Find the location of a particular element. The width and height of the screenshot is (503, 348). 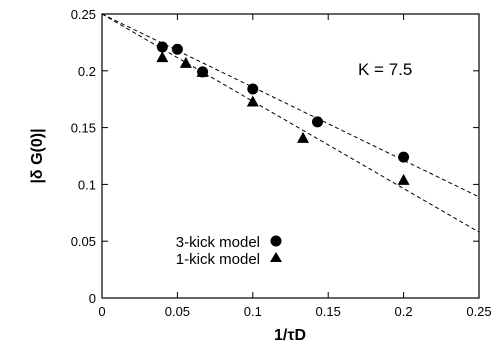

legend-marker-triangle is located at coordinates (276, 257).